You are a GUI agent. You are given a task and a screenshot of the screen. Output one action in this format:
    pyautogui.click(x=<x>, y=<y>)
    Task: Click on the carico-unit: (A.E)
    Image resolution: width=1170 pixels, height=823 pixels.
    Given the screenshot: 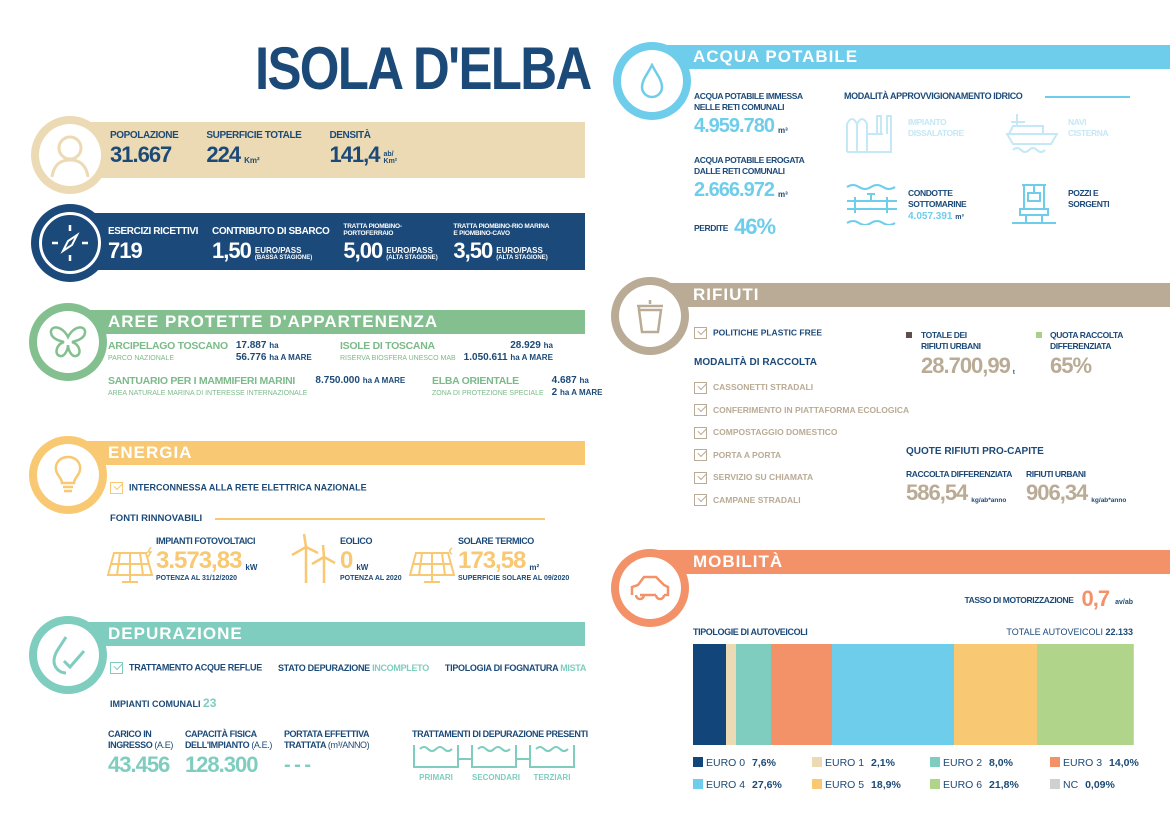 What is the action you would take?
    pyautogui.click(x=163, y=745)
    